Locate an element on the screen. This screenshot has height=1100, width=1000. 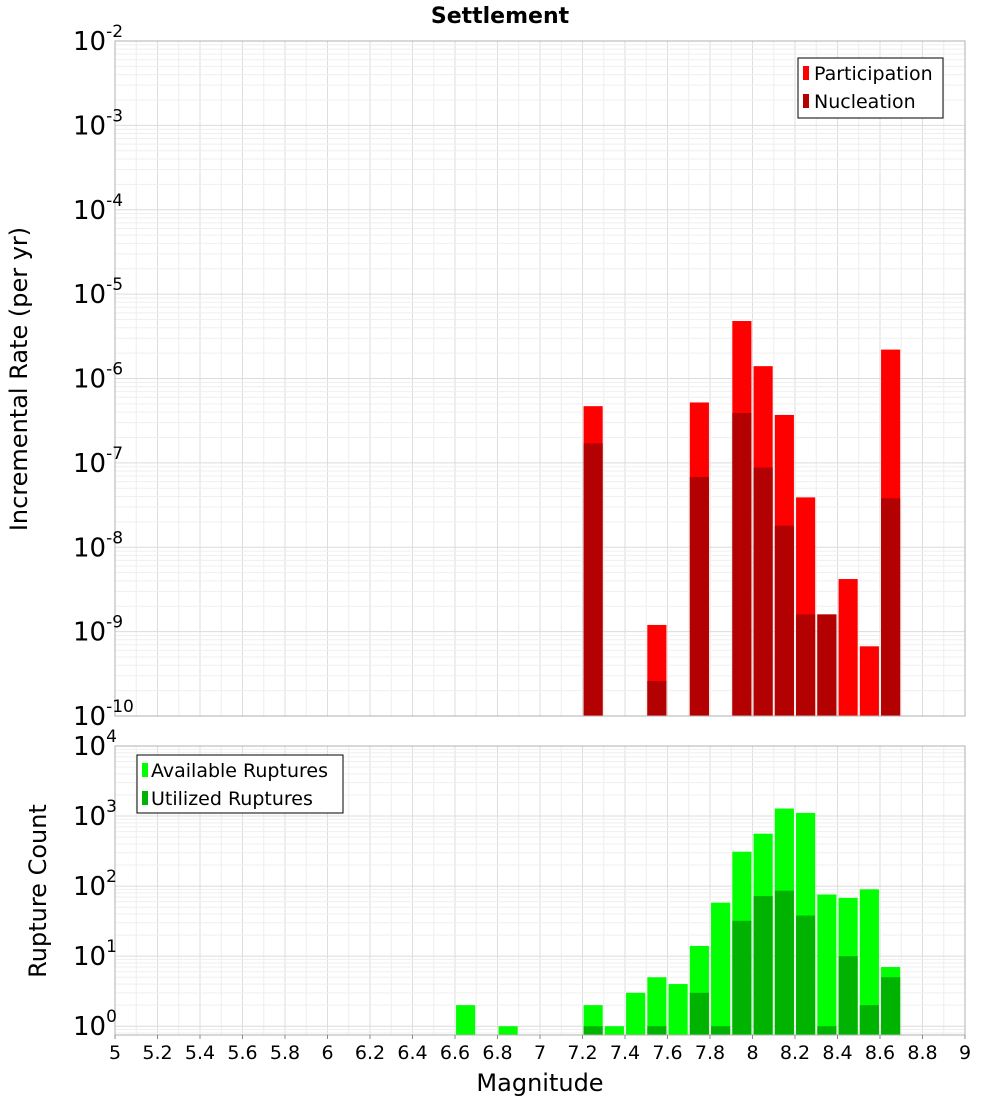
y-tick-label: 10⁻³ is located at coordinates (98, 123).